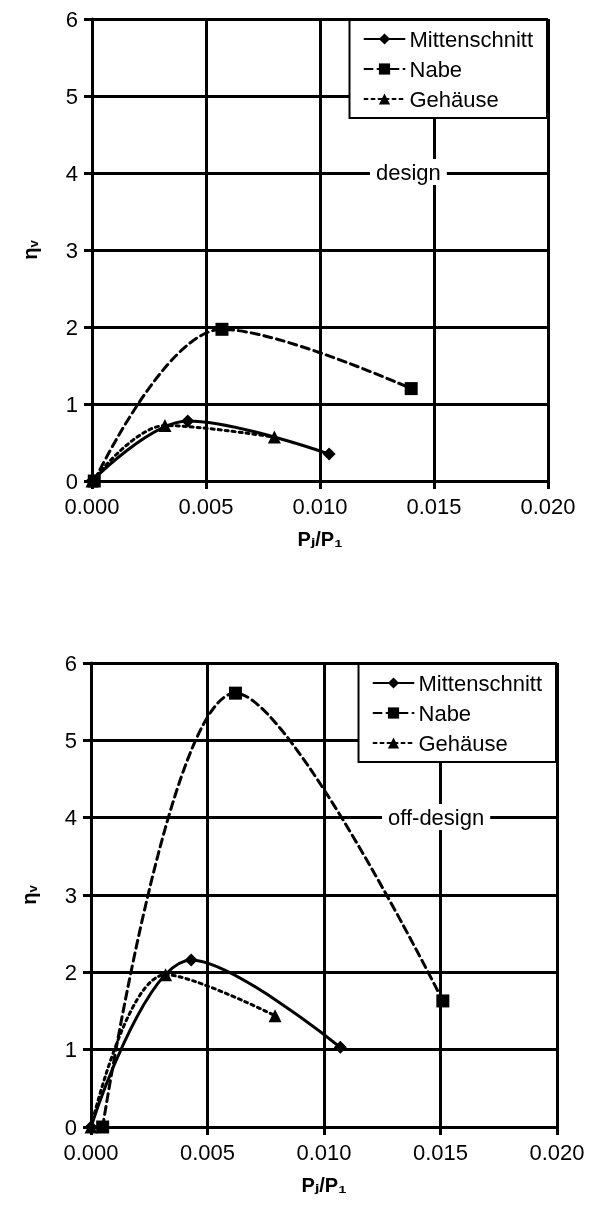 This screenshot has height=1220, width=598. Describe the element at coordinates (436, 817) in the screenshot. I see `annotation: off-design` at that location.